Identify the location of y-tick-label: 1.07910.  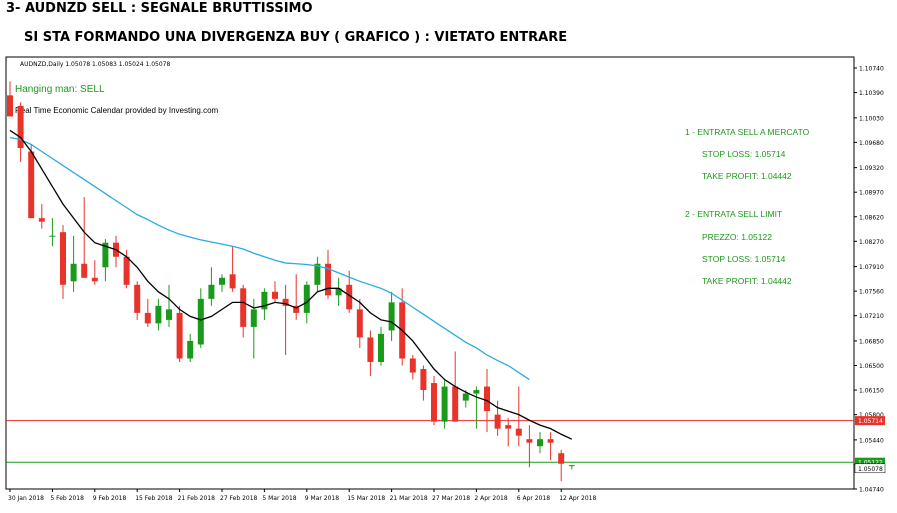
(871, 267).